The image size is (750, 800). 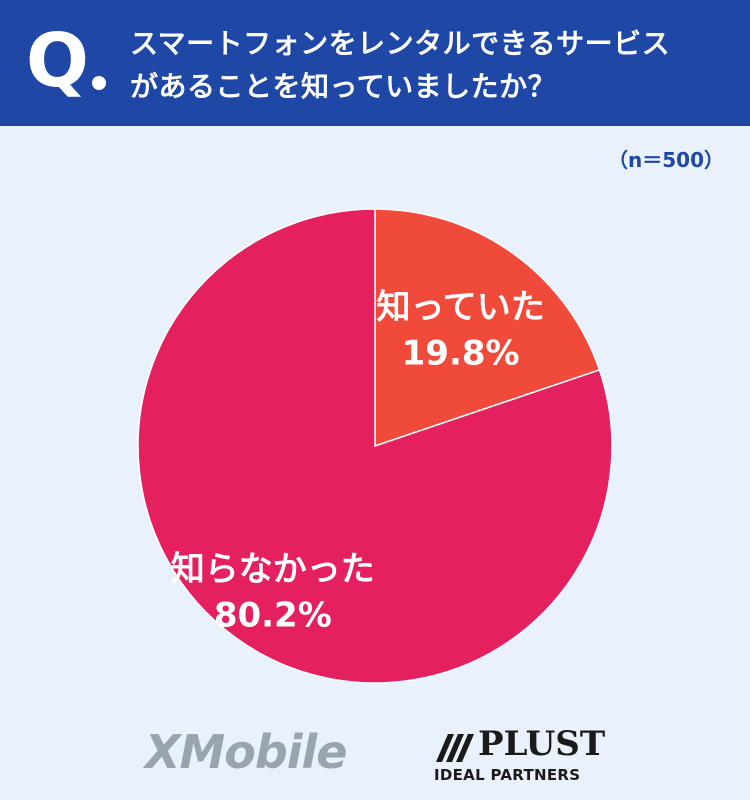 I want to click on logo-area: XMobile PLUST IDEAL PARTNERS, so click(x=375, y=760).